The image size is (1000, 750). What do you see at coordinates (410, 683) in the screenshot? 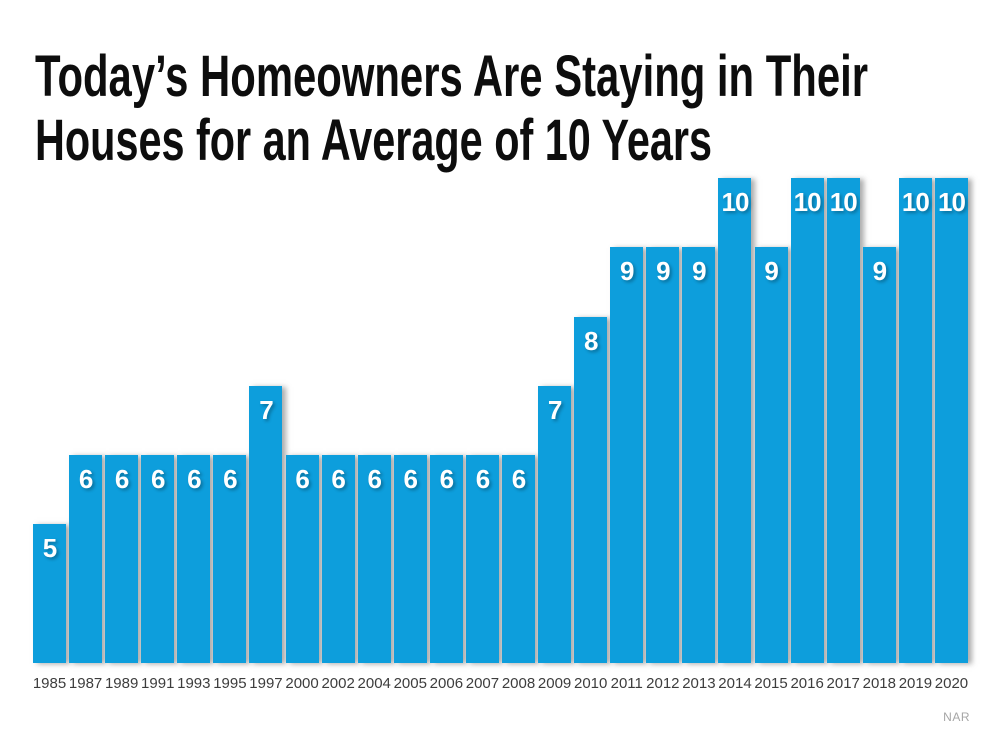
I see `x-tick-label: 2005` at bounding box center [410, 683].